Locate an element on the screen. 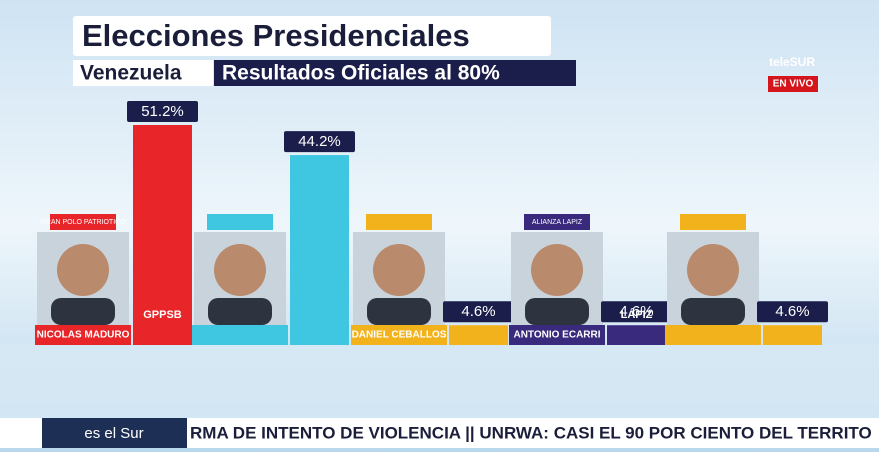 This screenshot has height=457, width=879. country: Venezuela is located at coordinates (131, 73).